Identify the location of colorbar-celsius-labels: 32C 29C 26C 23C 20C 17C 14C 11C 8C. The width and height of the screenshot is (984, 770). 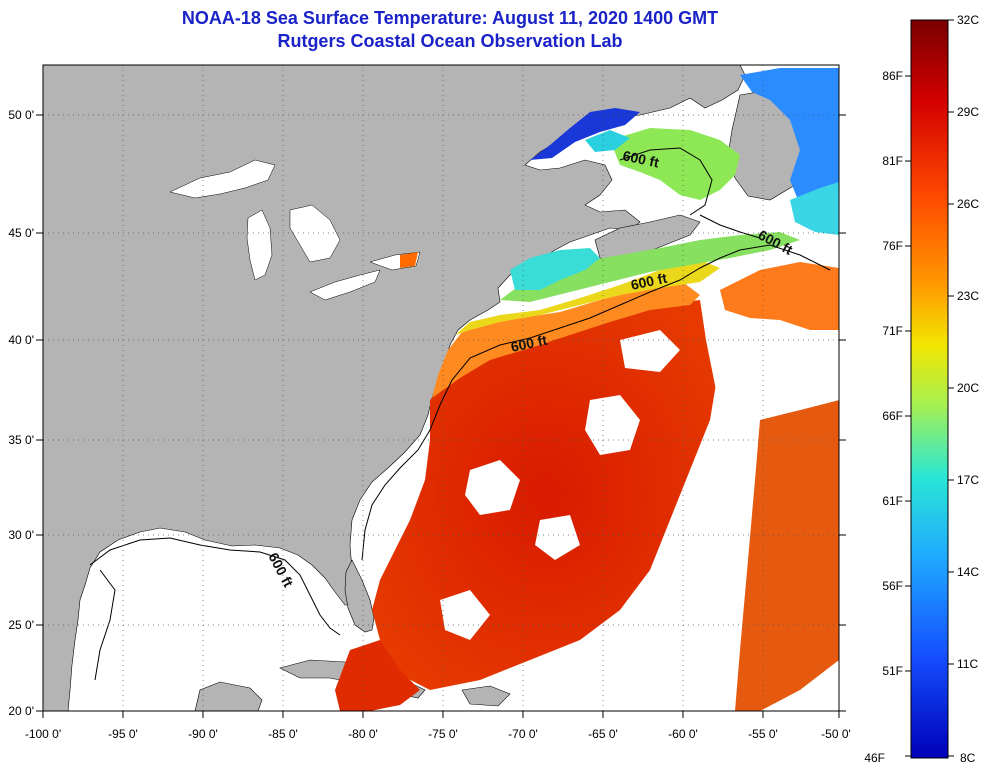
(968, 389).